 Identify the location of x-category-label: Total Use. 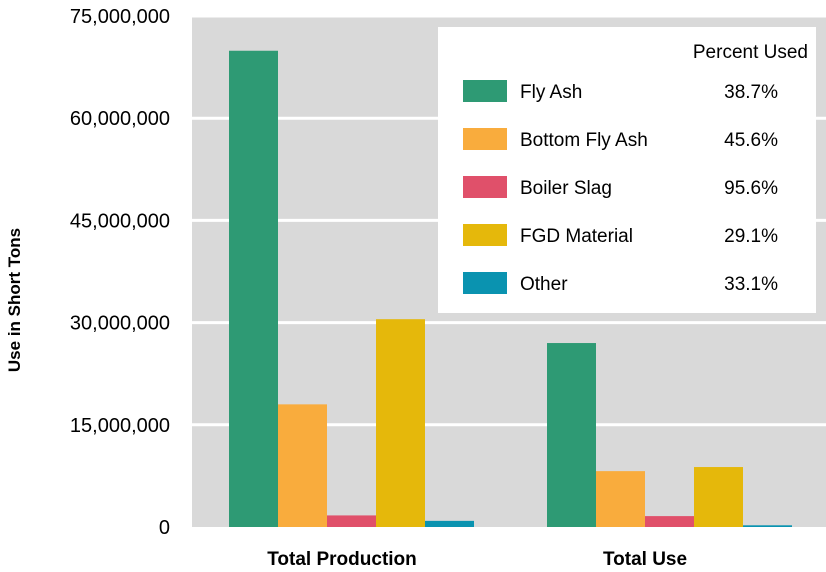
(645, 559).